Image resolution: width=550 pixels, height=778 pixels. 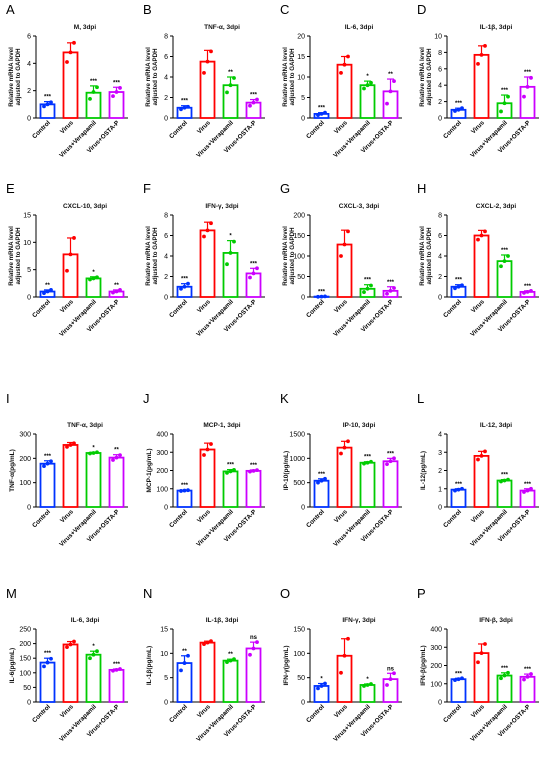 I want to click on panel-label: P, so click(x=421, y=593).